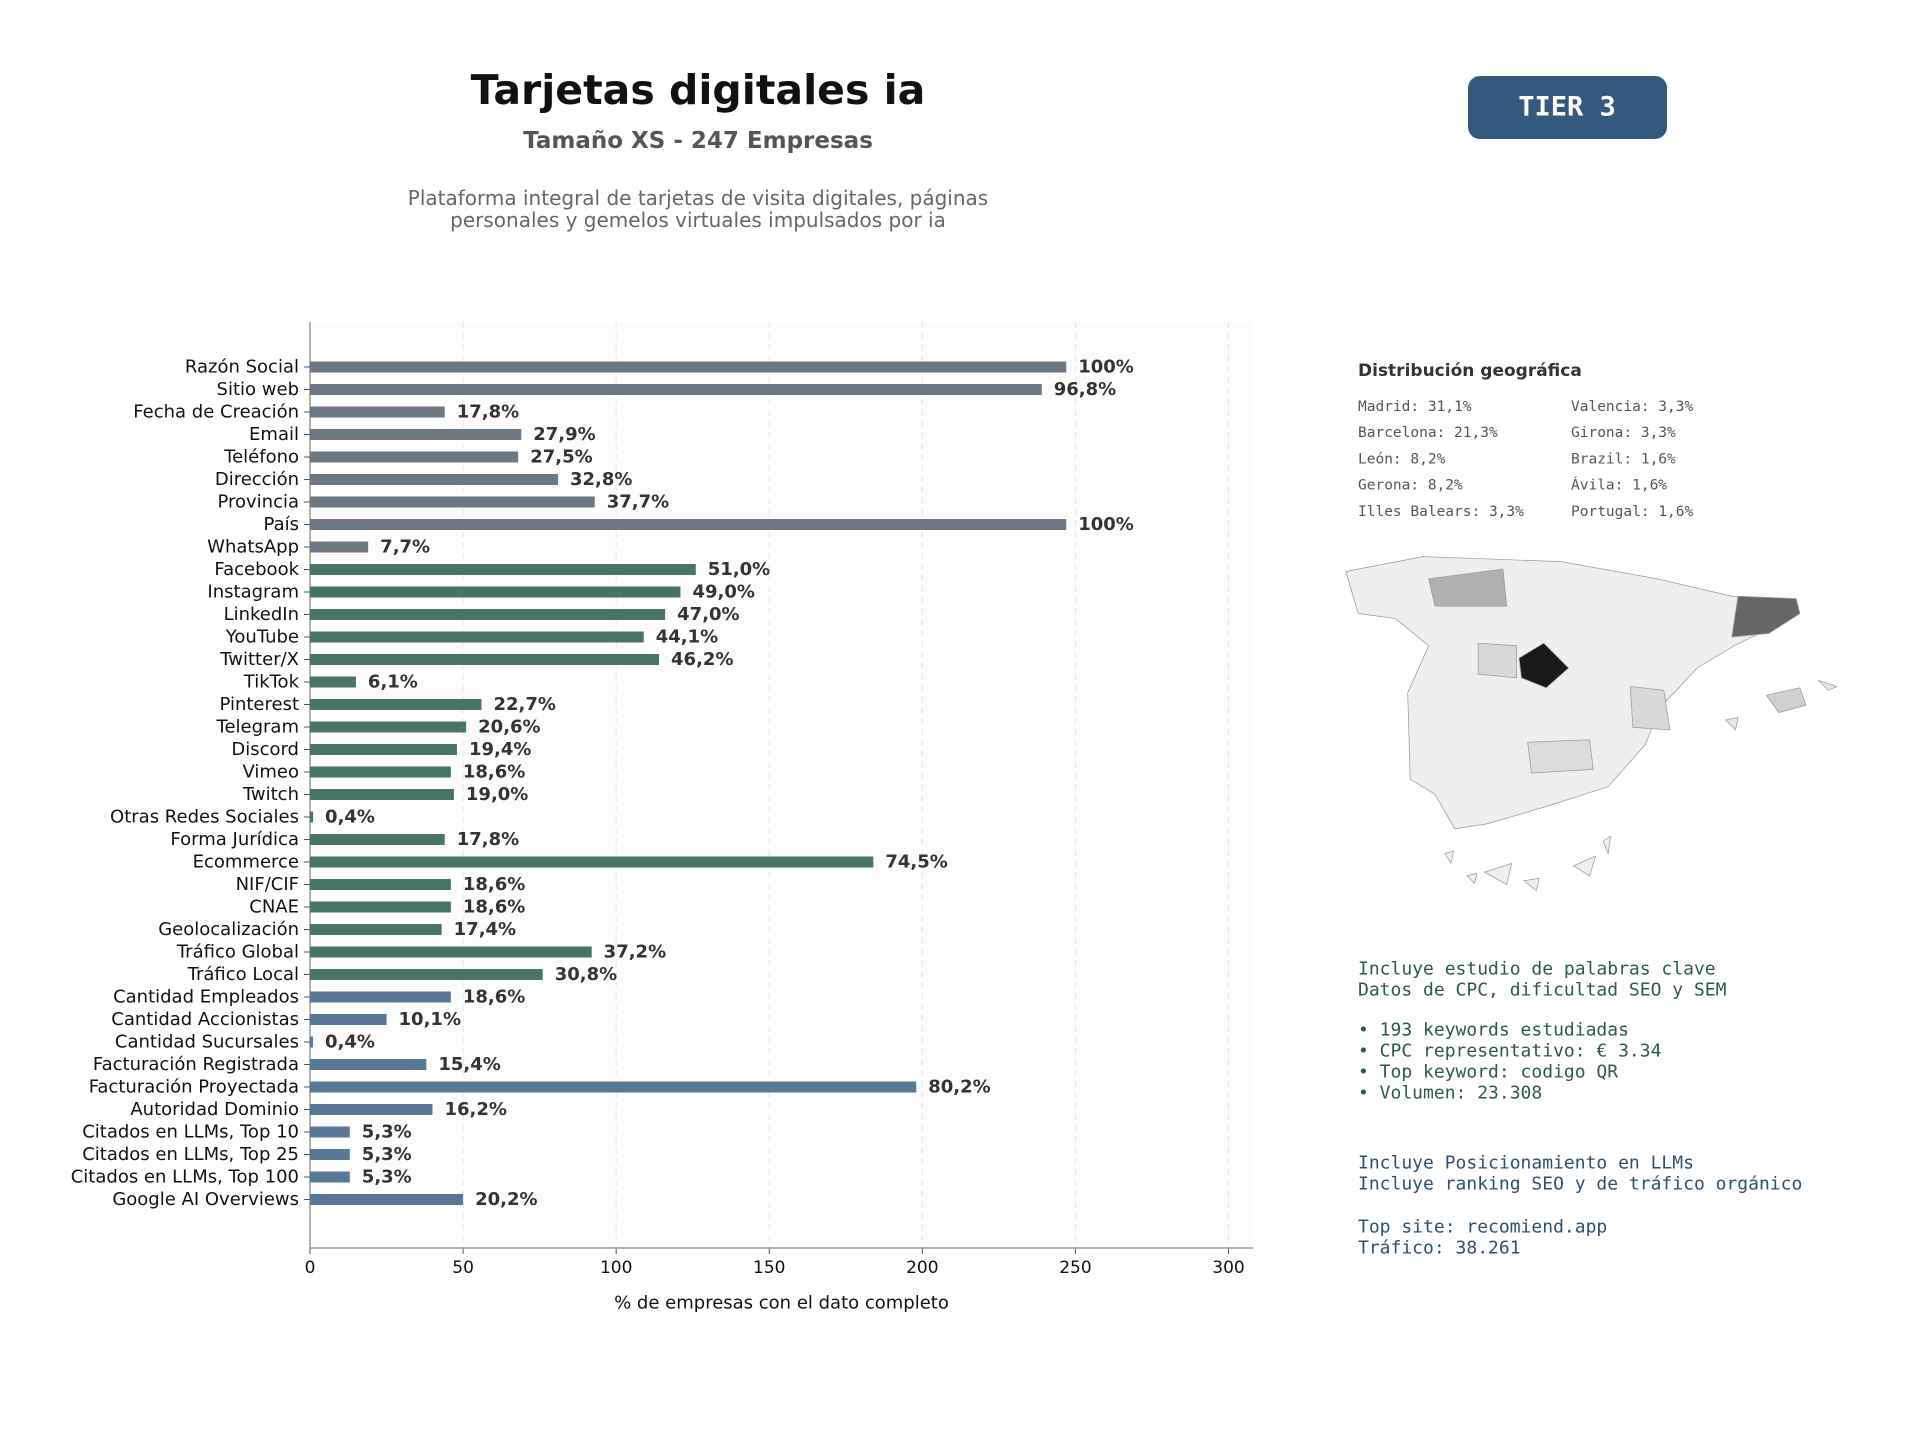 This screenshot has height=1444, width=1920. What do you see at coordinates (702, 659) in the screenshot?
I see `value-label: 46,2%` at bounding box center [702, 659].